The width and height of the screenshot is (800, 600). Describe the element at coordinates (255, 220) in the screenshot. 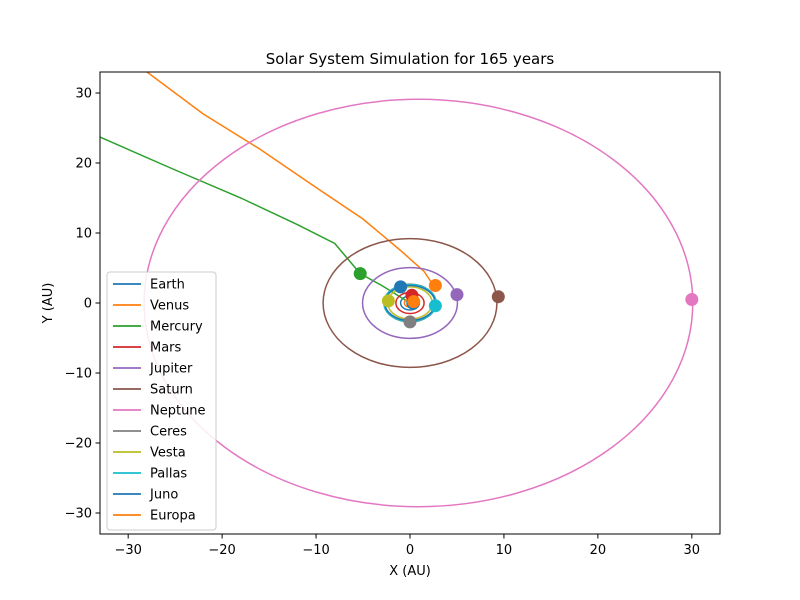

I see `series-mercury-trajectory` at that location.